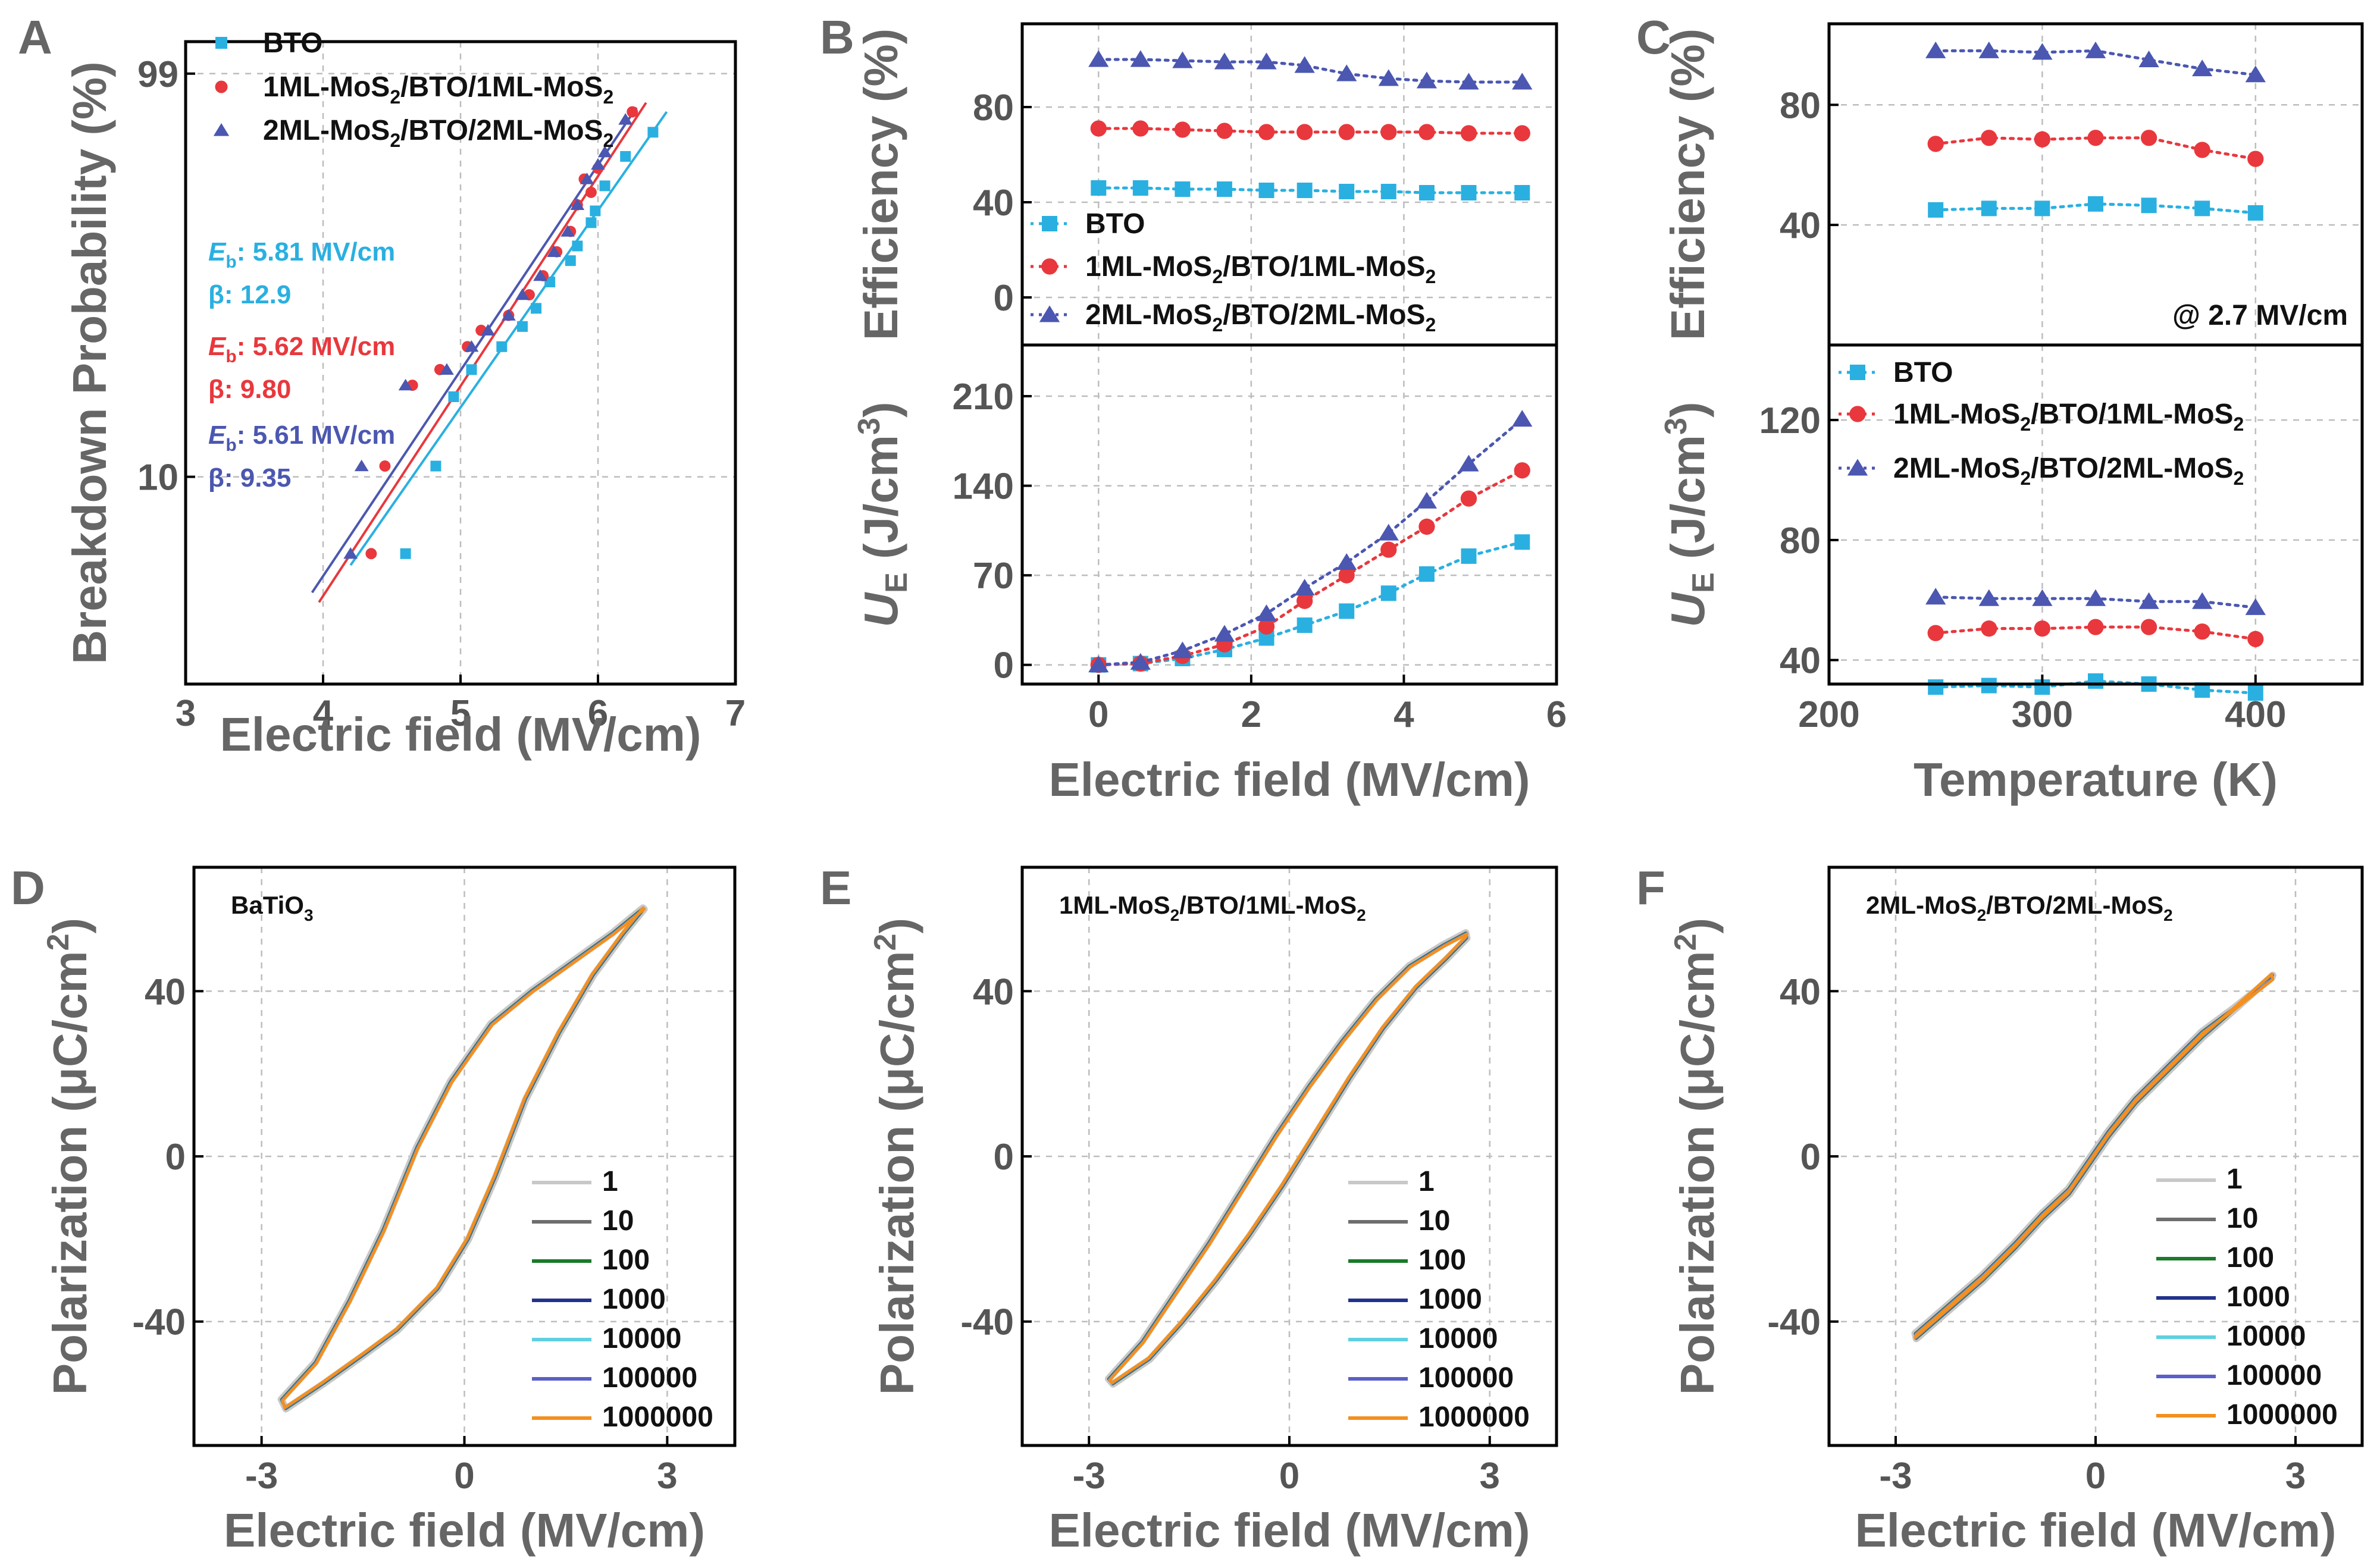 The width and height of the screenshot is (2380, 1568). What do you see at coordinates (2042, 714) in the screenshot?
I see `x-tick-label: 300` at bounding box center [2042, 714].